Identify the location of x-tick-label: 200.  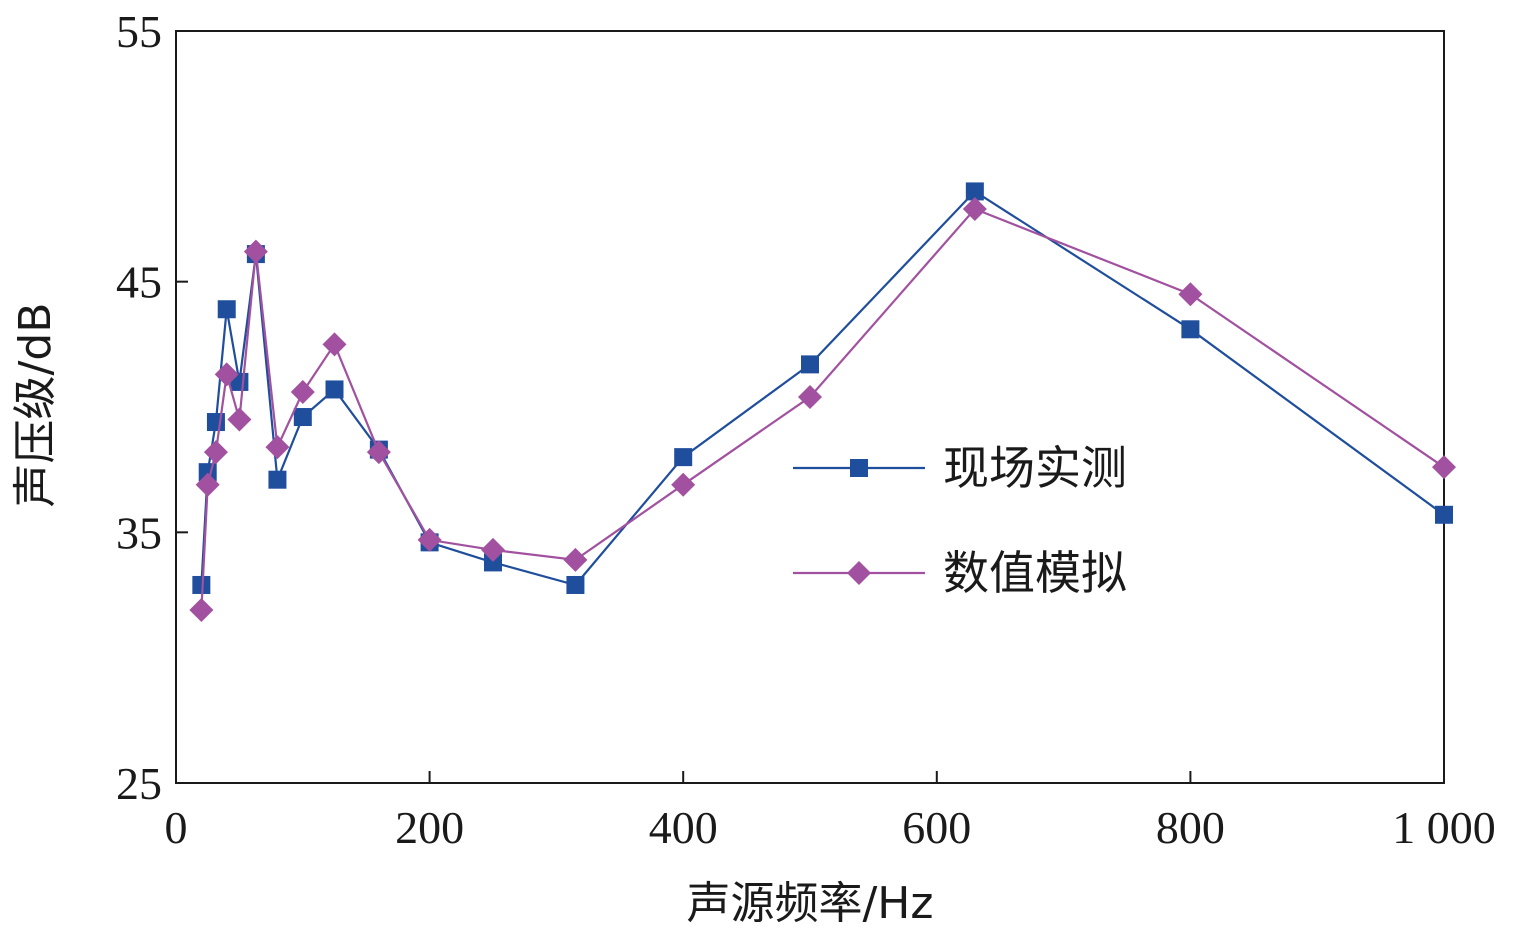
(429, 827).